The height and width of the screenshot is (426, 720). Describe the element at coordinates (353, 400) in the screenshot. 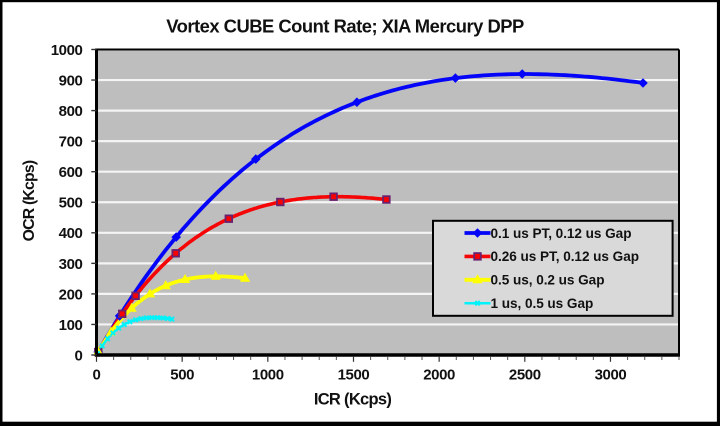

I see `svg-text: ICR (Kcps)` at that location.